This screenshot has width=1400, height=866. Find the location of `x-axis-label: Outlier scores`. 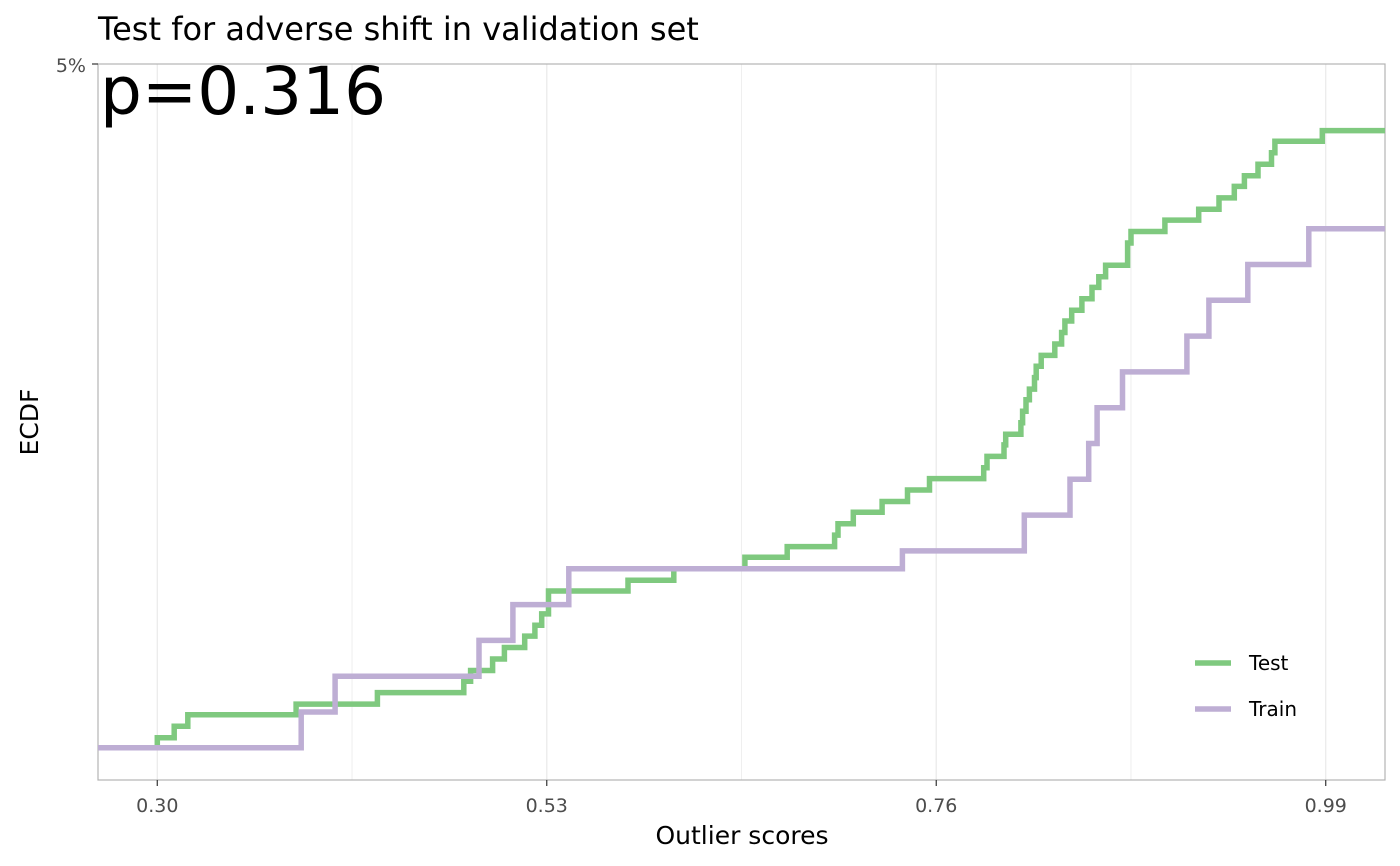

x-axis-label: Outlier scores is located at coordinates (741, 835).